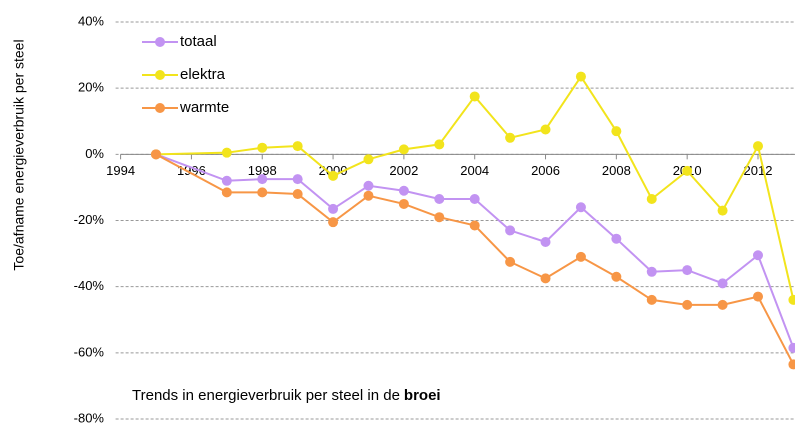 Image resolution: width=795 pixels, height=425 pixels. I want to click on x-tick-label: 2000, so click(333, 170).